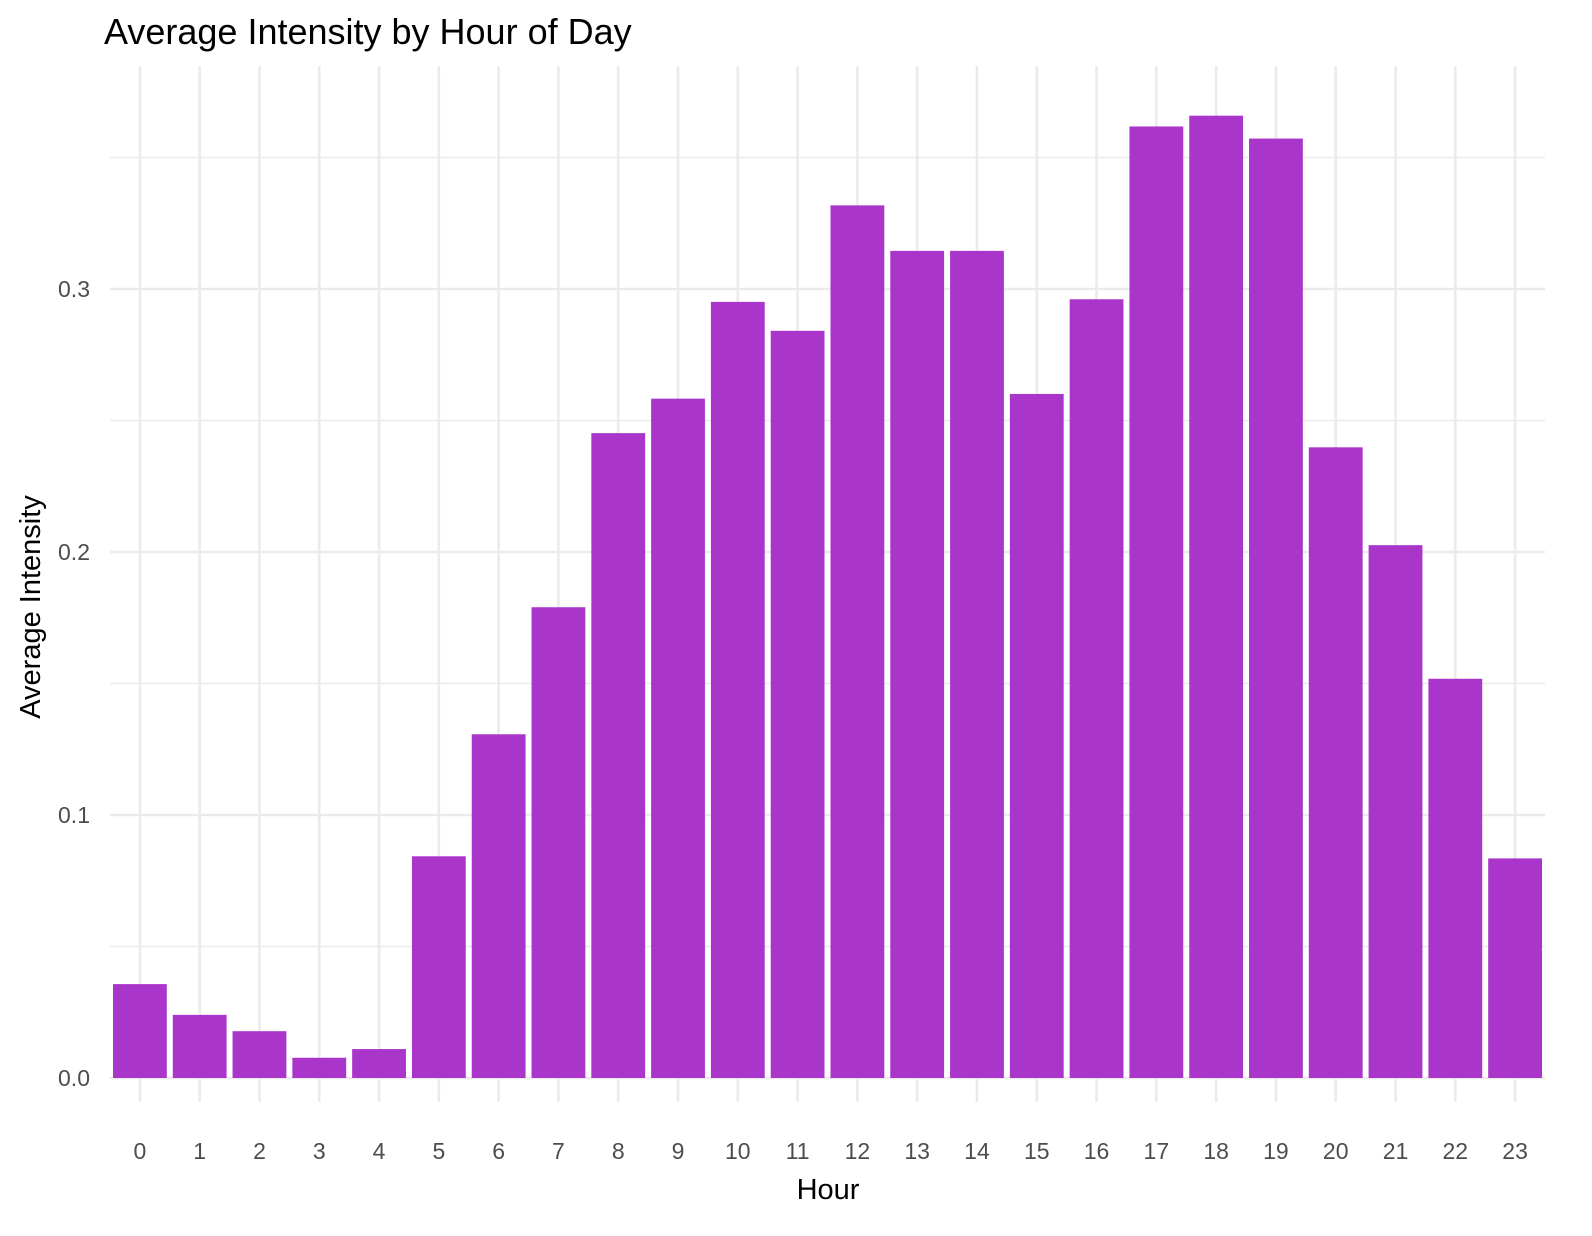 This screenshot has height=1236, width=1592. I want to click on x-tick-label: 12, so click(858, 1151).